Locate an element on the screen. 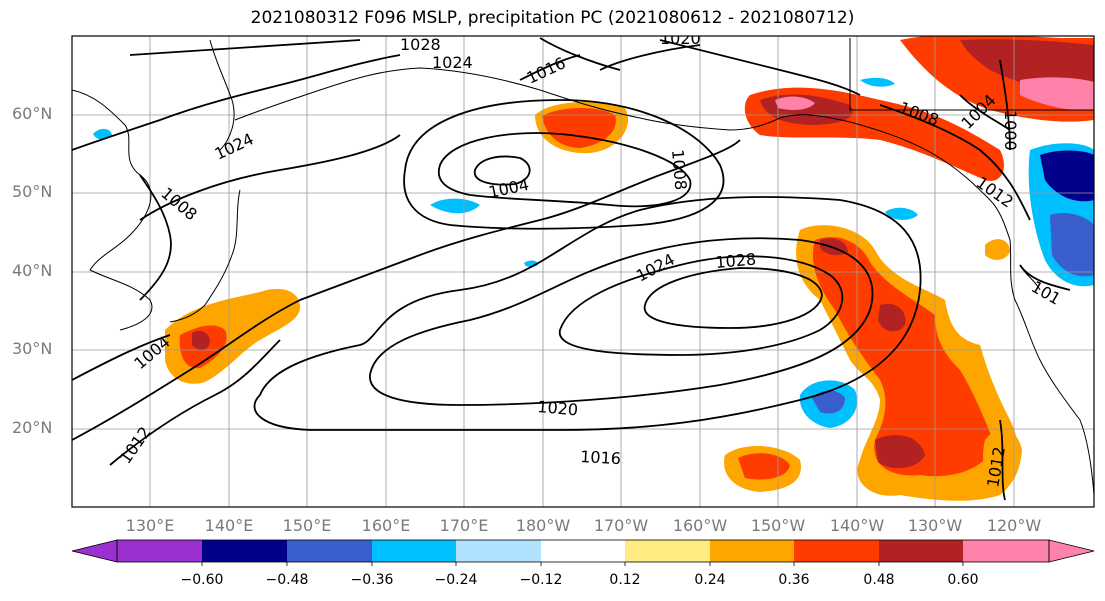  colorbar-extend-high is located at coordinates (1071, 551).